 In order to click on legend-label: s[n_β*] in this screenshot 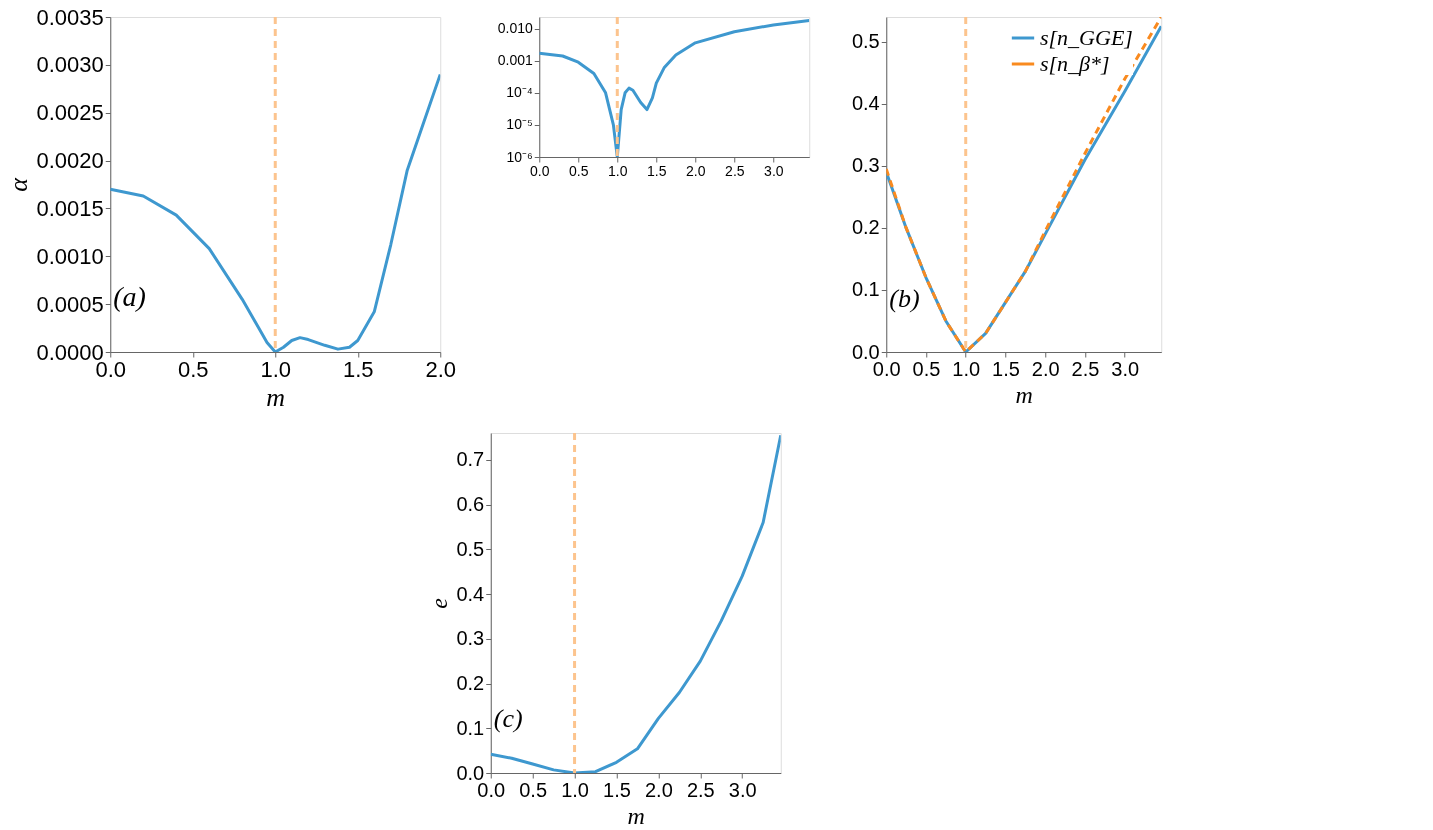, I will do `click(1075, 63)`.